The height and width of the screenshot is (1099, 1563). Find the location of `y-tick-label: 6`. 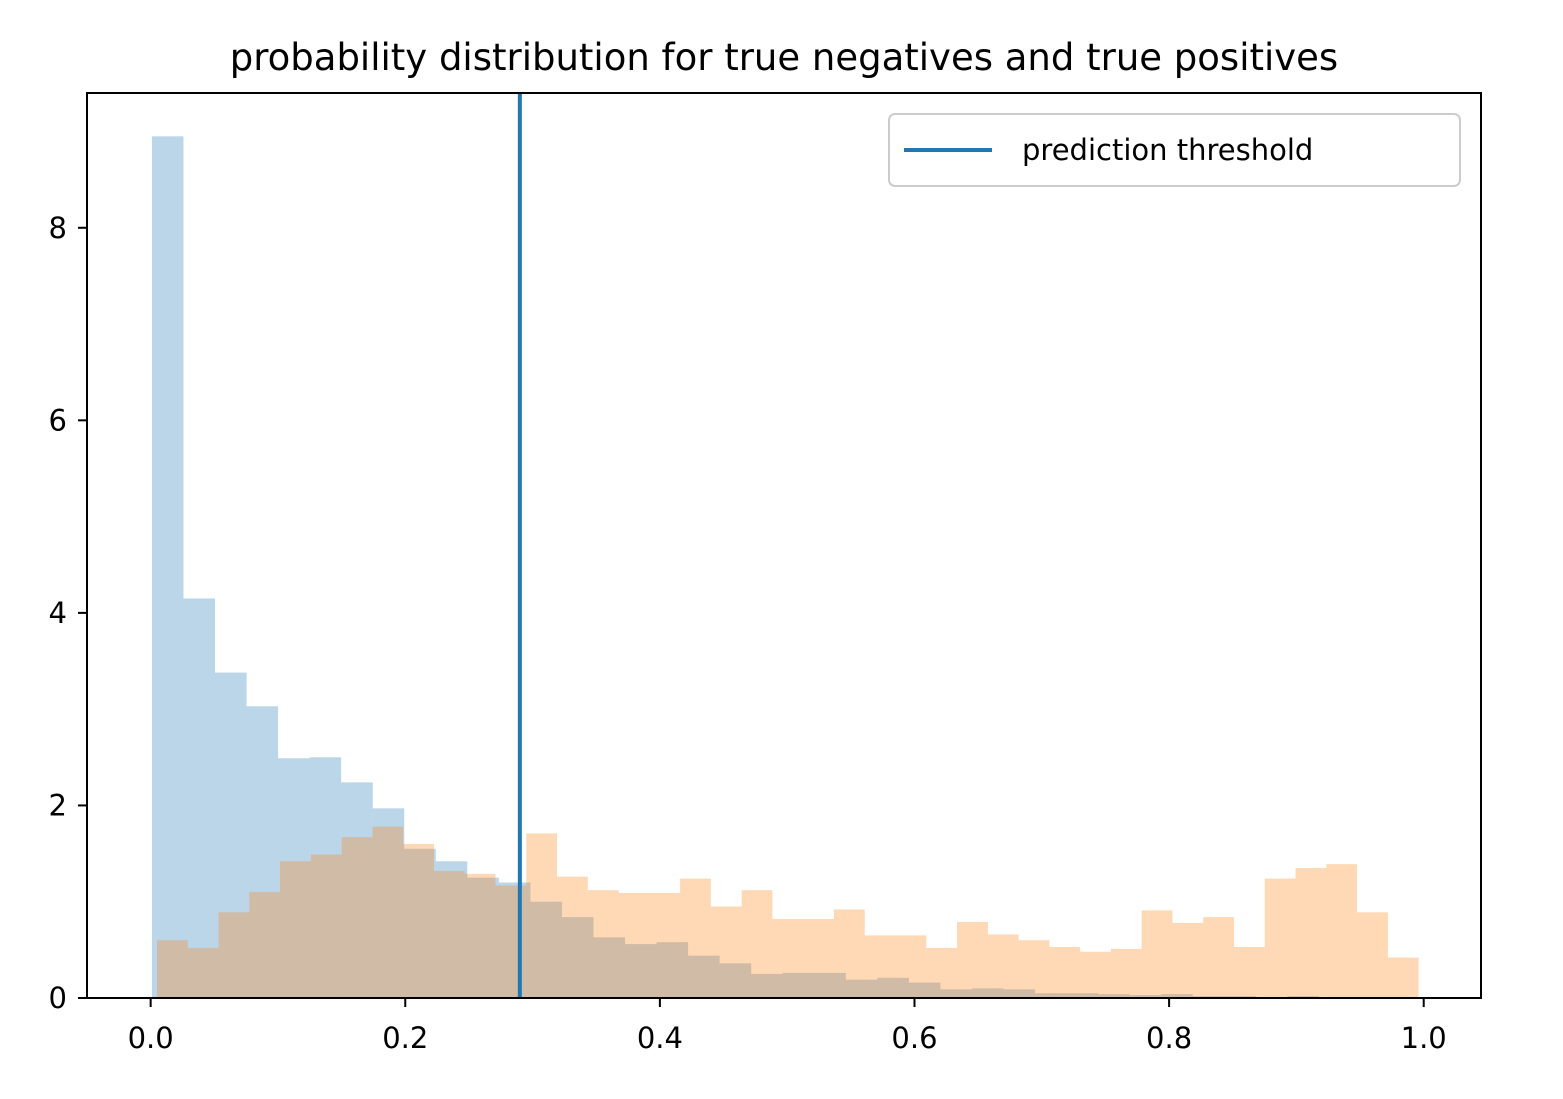

y-tick-label: 6 is located at coordinates (58, 420).